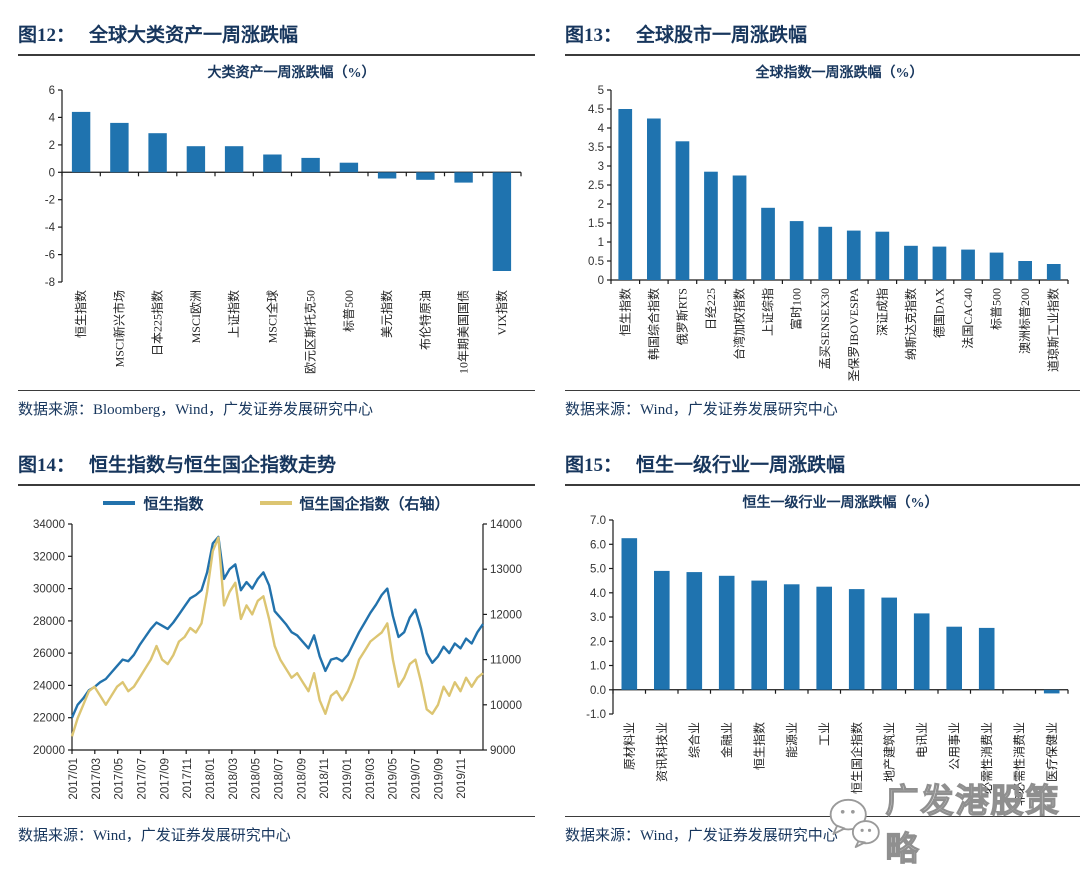 The width and height of the screenshot is (1080, 870). Describe the element at coordinates (464, 332) in the screenshot. I see `svg-text: 10年期美国国债` at that location.